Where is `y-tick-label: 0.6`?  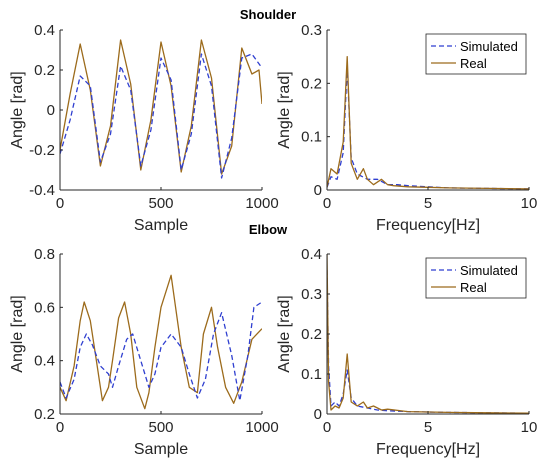
y-tick-label: 0.6 is located at coordinates (44, 307).